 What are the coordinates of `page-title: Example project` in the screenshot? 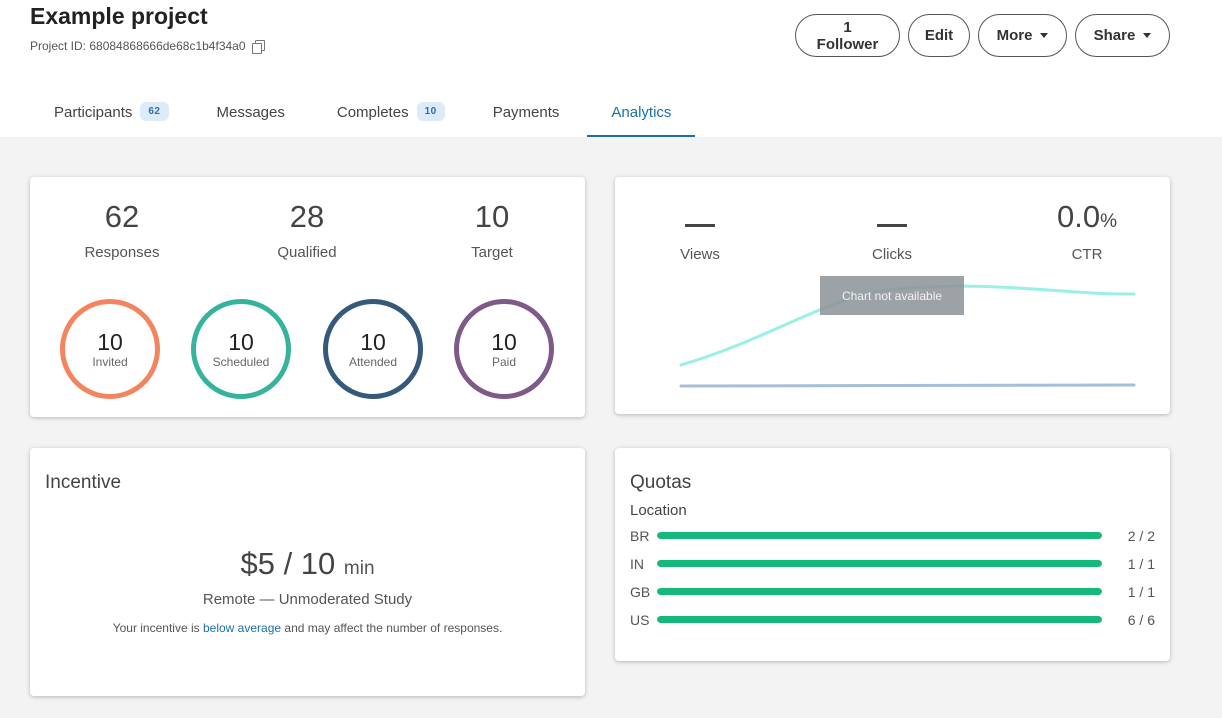 It's located at (119, 16).